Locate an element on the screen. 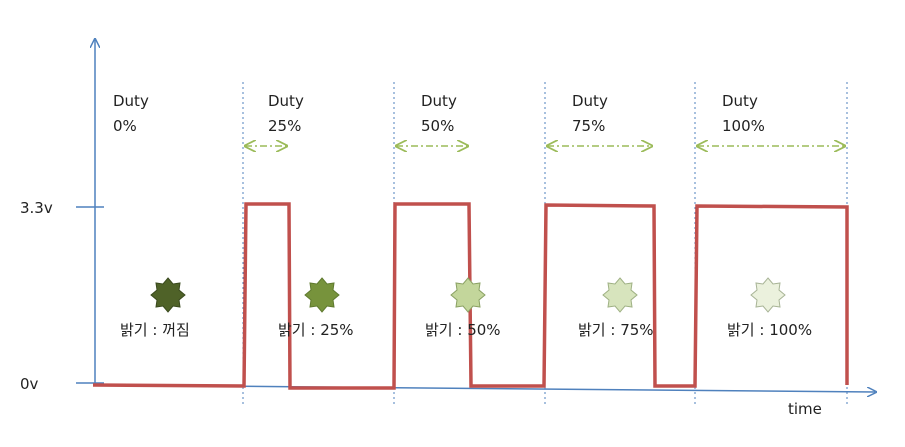  brightness-icons is located at coordinates (468, 295).